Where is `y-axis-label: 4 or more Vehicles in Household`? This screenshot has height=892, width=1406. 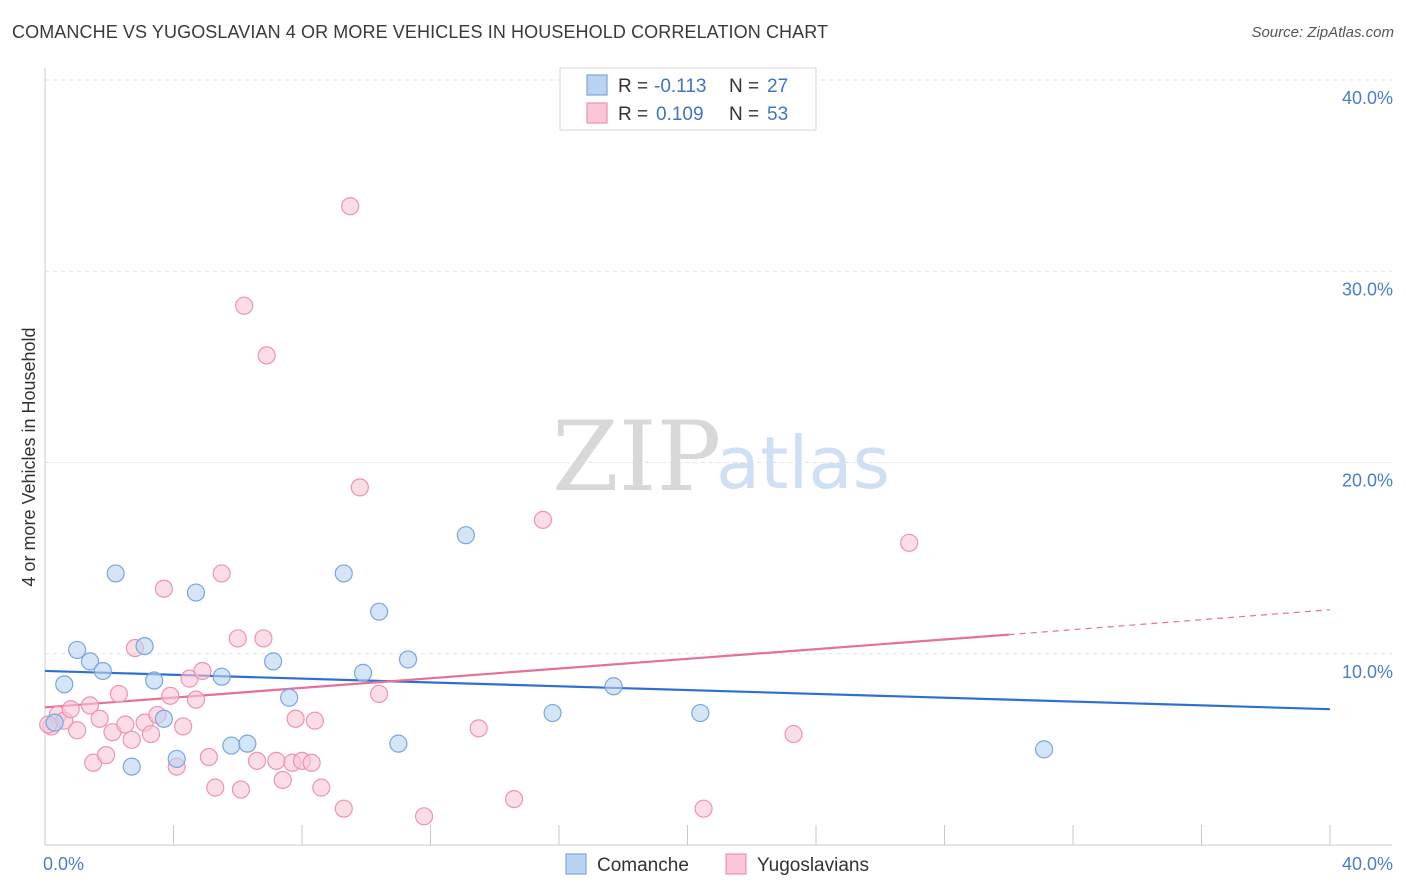 y-axis-label: 4 or more Vehicles in Household is located at coordinates (29, 456).